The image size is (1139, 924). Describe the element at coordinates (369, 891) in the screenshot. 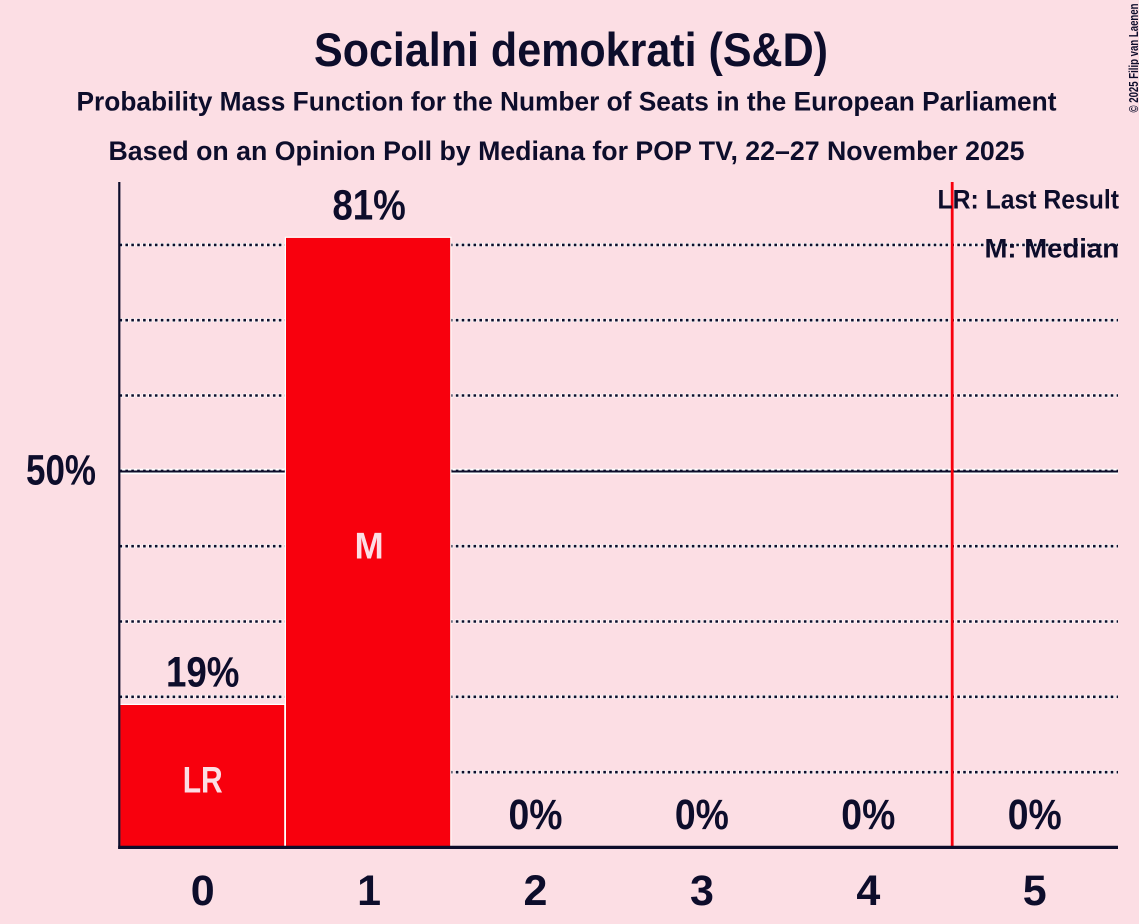

I see `svg-text: 1` at that location.